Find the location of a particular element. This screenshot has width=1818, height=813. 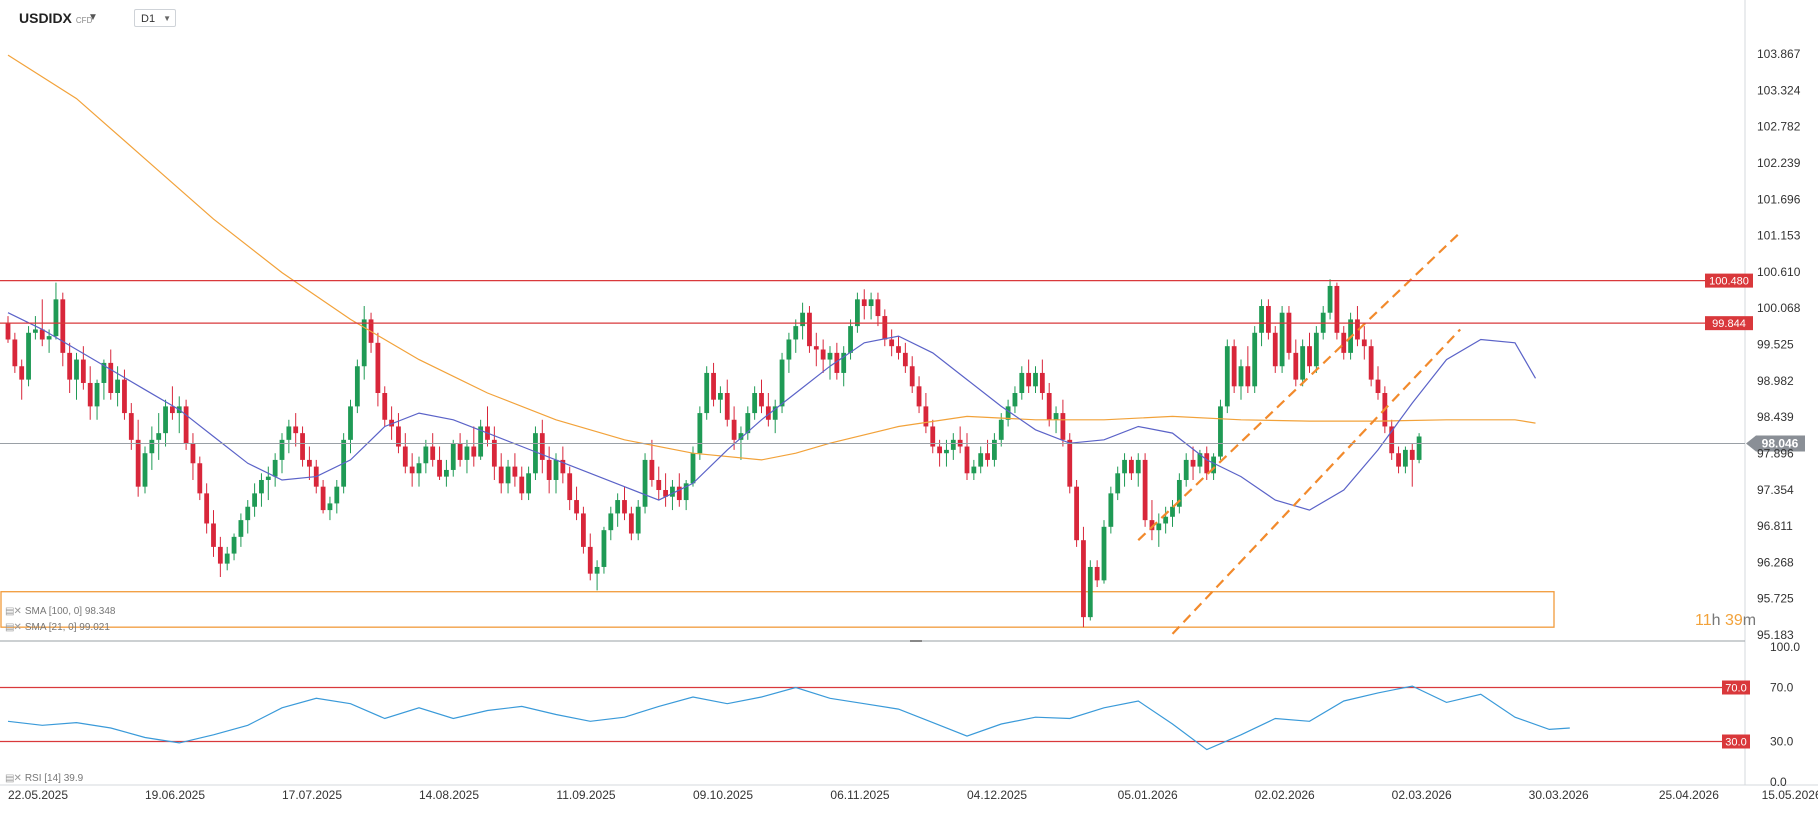

price-axis-label: 96.268 is located at coordinates (1775, 562).